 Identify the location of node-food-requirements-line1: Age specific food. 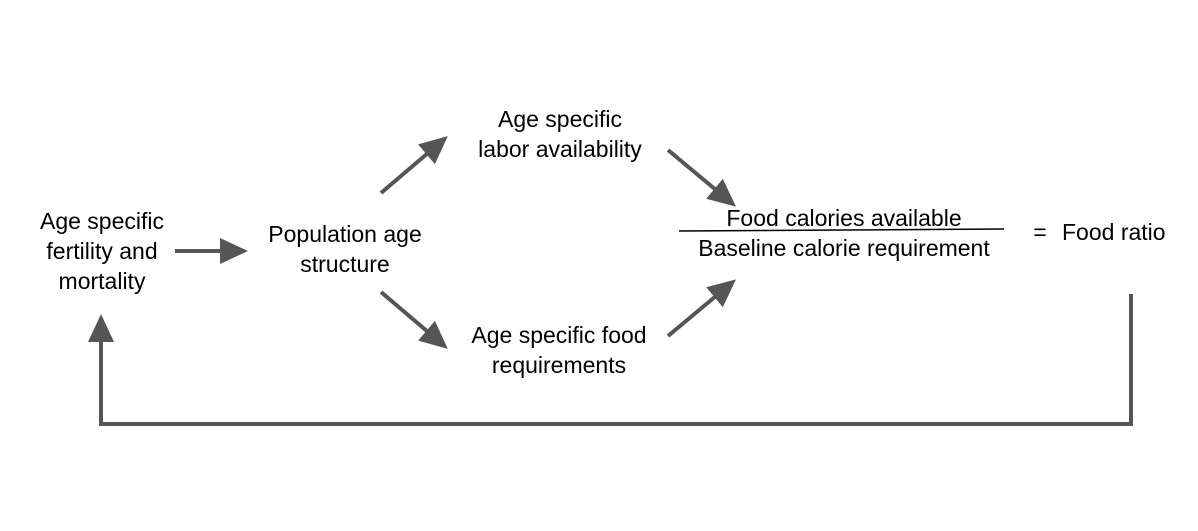
(559, 335).